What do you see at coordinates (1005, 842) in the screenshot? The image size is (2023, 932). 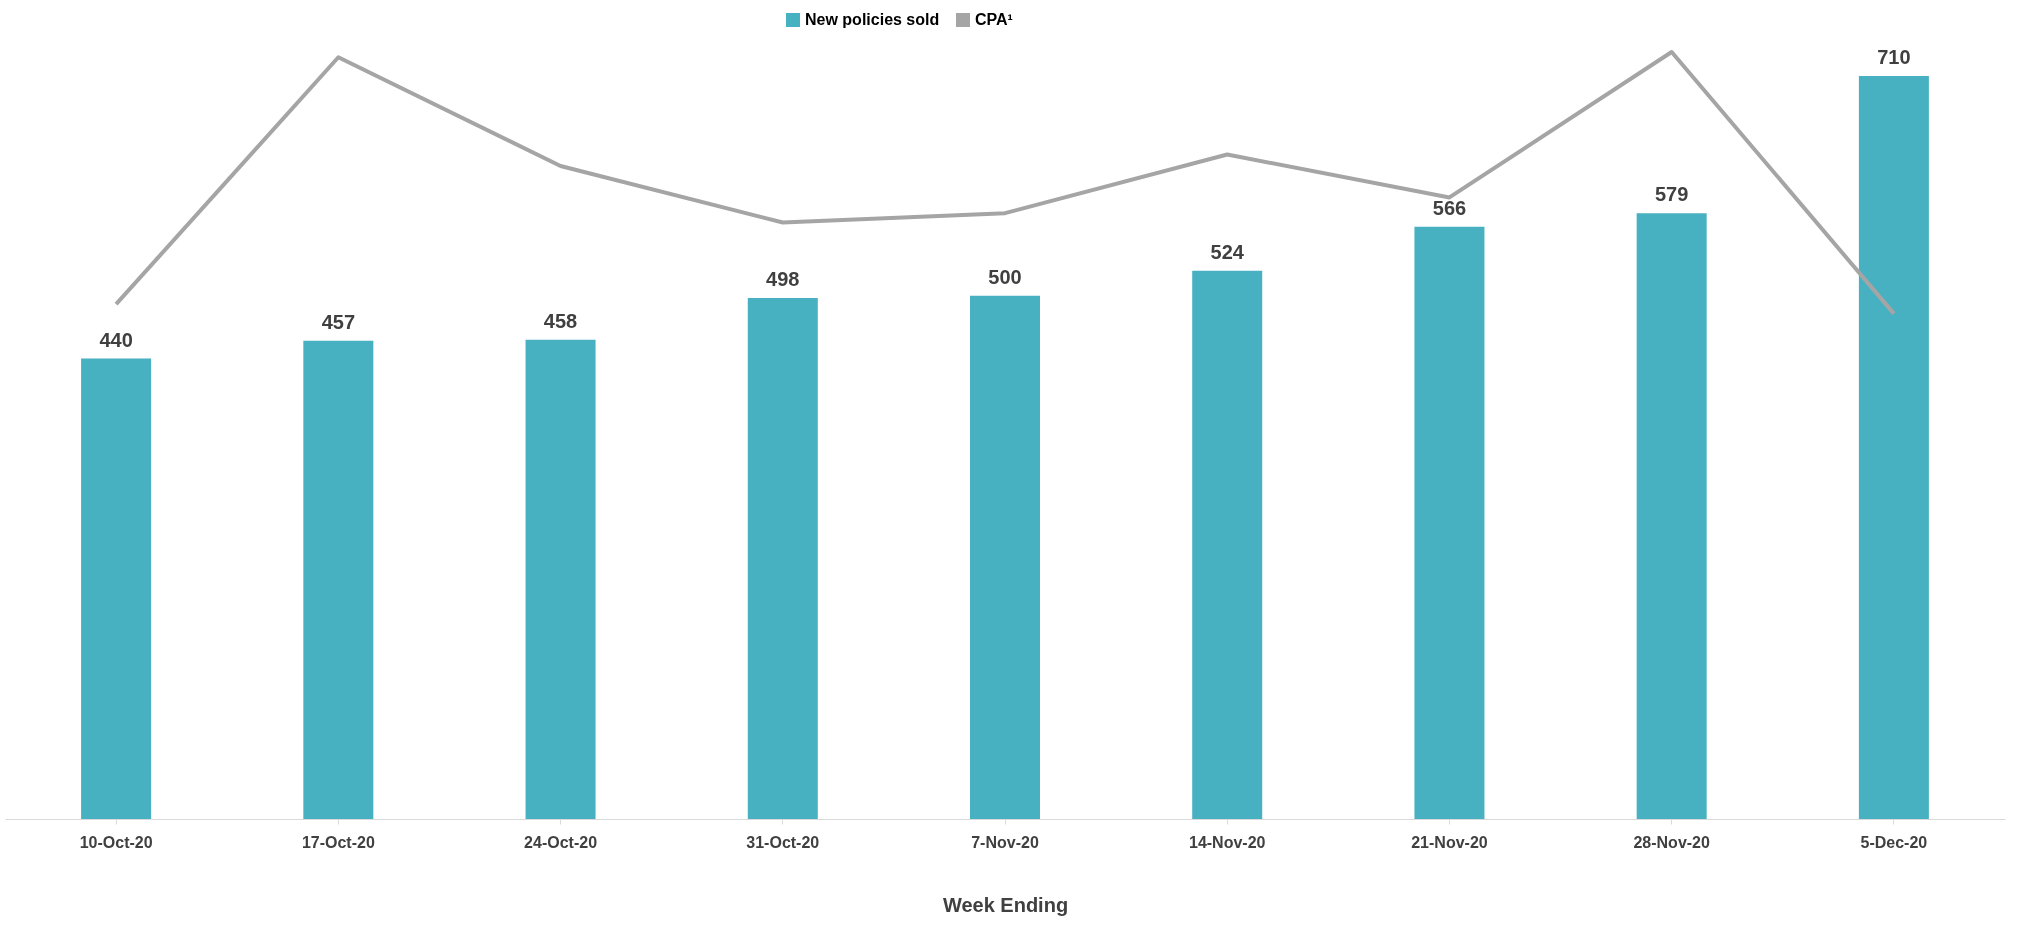 I see `x-tick-label: 7-Nov-20` at bounding box center [1005, 842].